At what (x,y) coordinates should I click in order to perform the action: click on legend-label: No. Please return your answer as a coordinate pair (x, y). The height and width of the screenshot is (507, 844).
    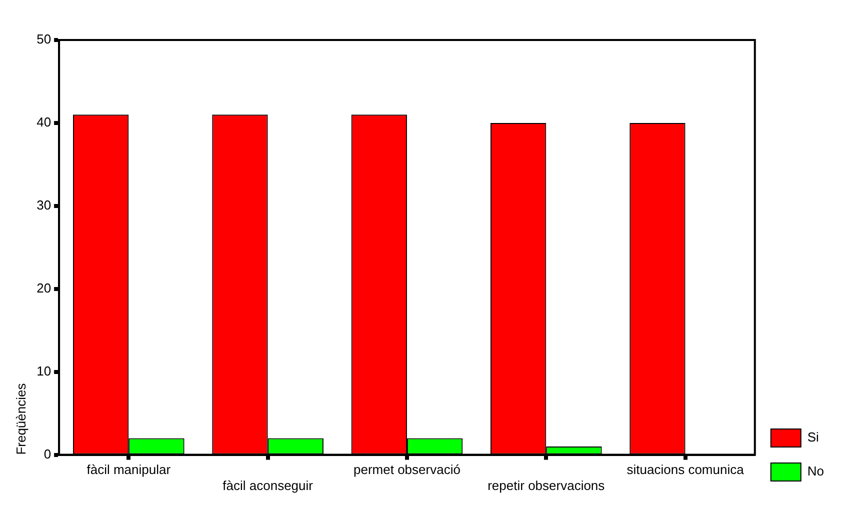
    Looking at the image, I should click on (815, 471).